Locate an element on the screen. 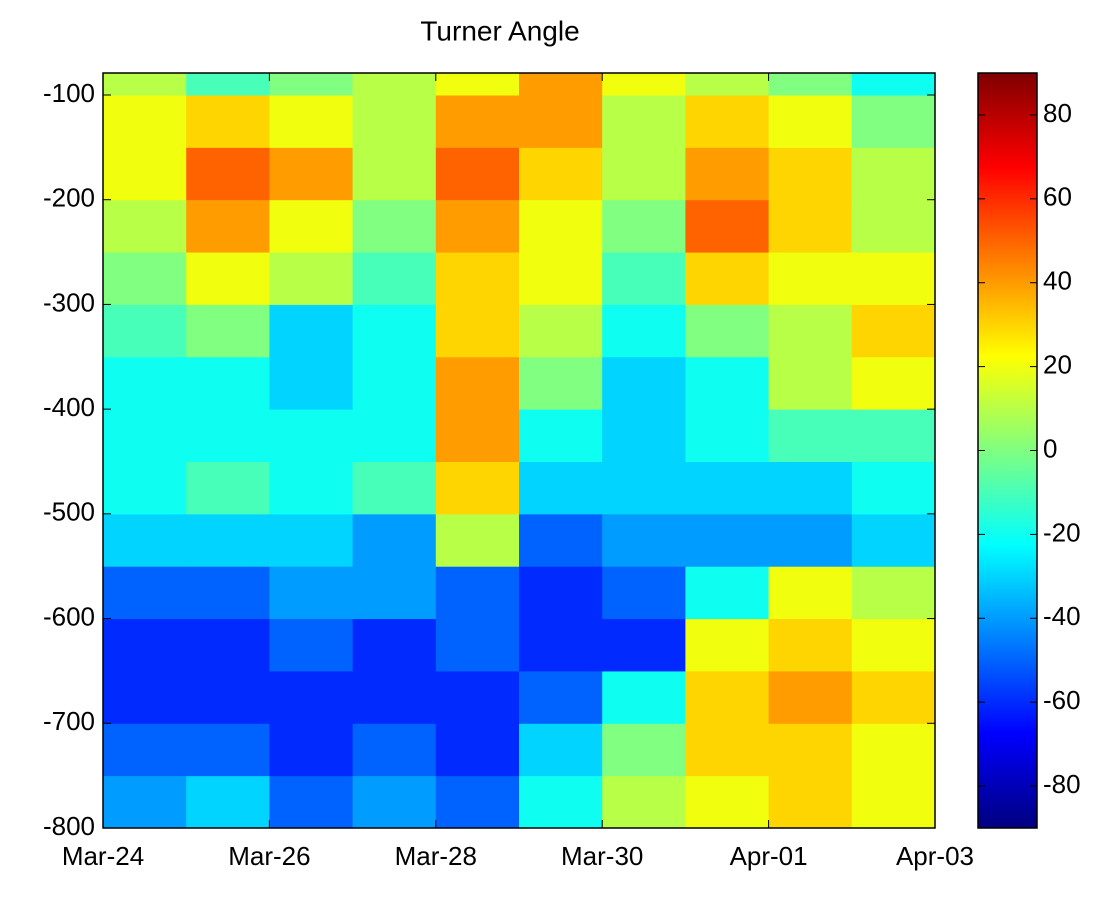 This screenshot has height=899, width=1110. colorbar-tick-label: 60 is located at coordinates (1057, 197).